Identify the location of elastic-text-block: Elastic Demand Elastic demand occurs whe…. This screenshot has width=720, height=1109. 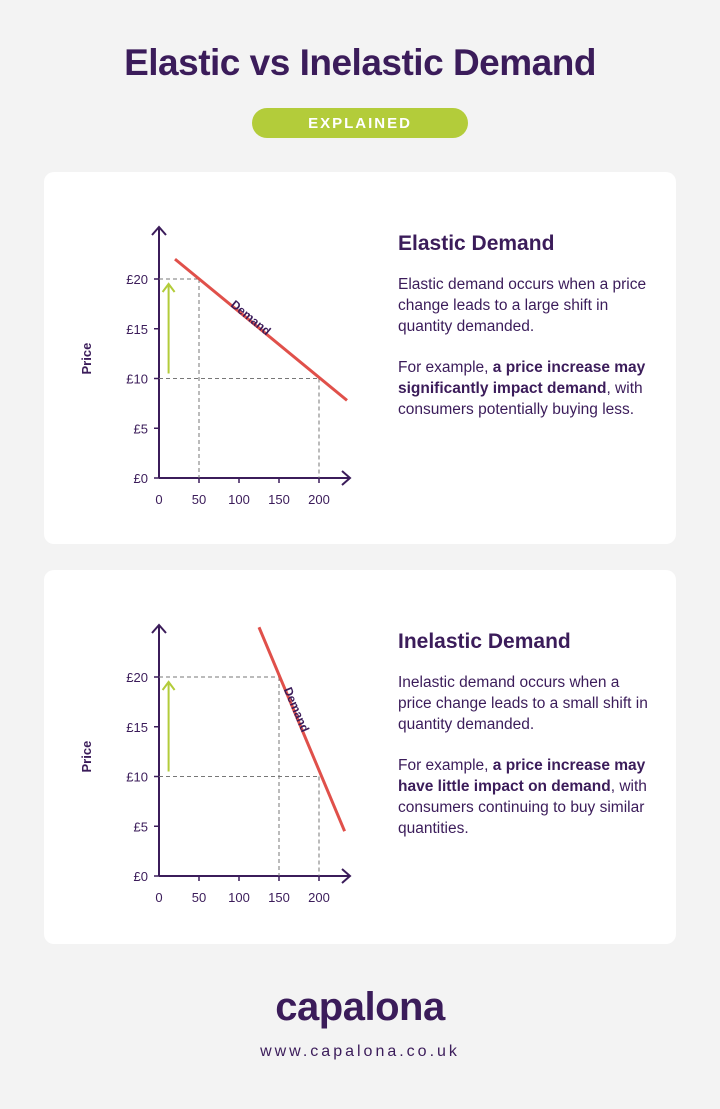
(526, 336).